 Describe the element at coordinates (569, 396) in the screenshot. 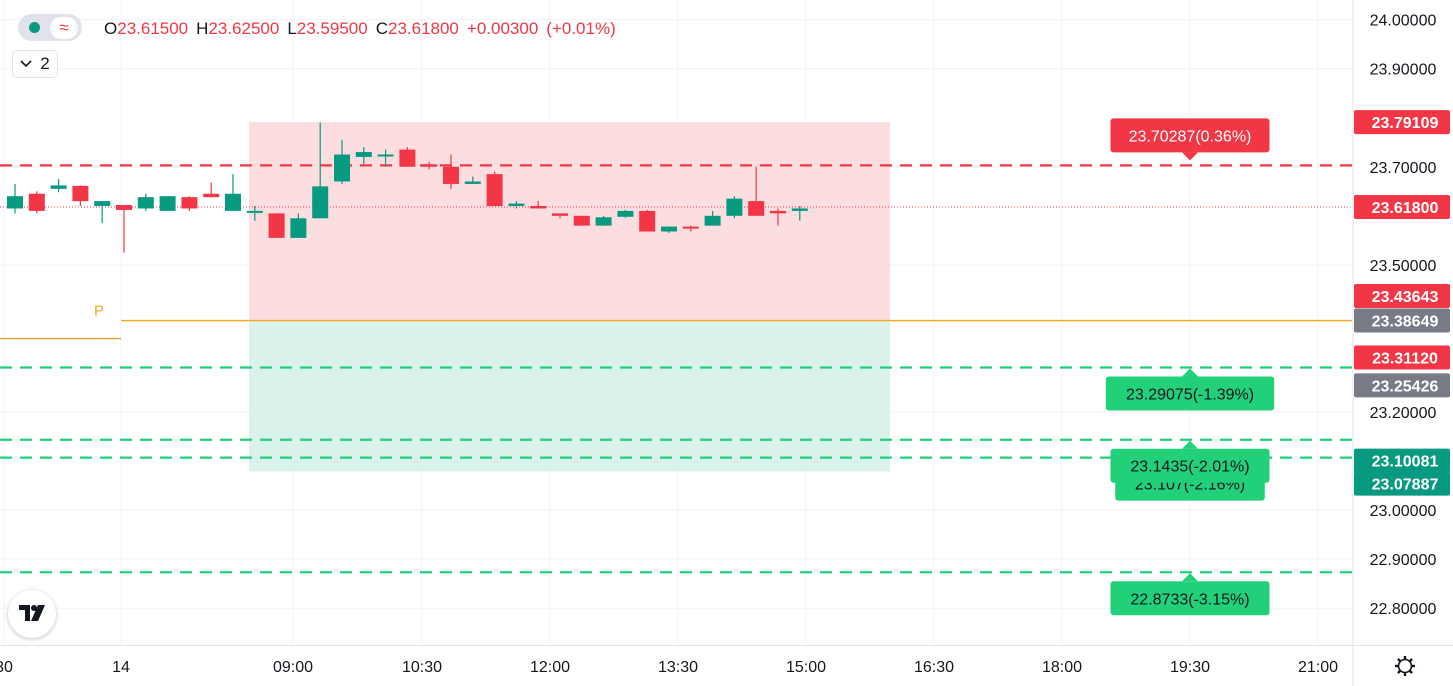

I see `take-profit-zone` at that location.